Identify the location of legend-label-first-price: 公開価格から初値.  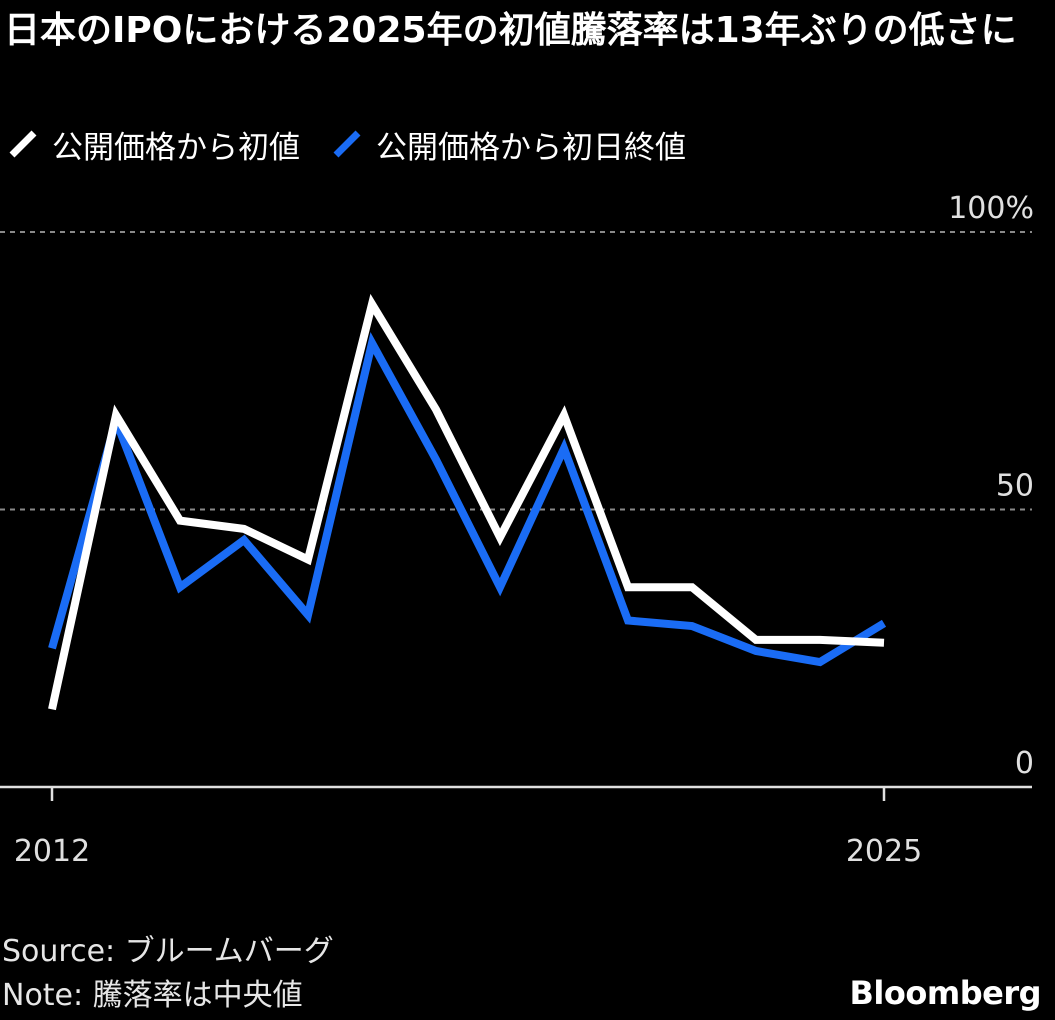
(176, 147).